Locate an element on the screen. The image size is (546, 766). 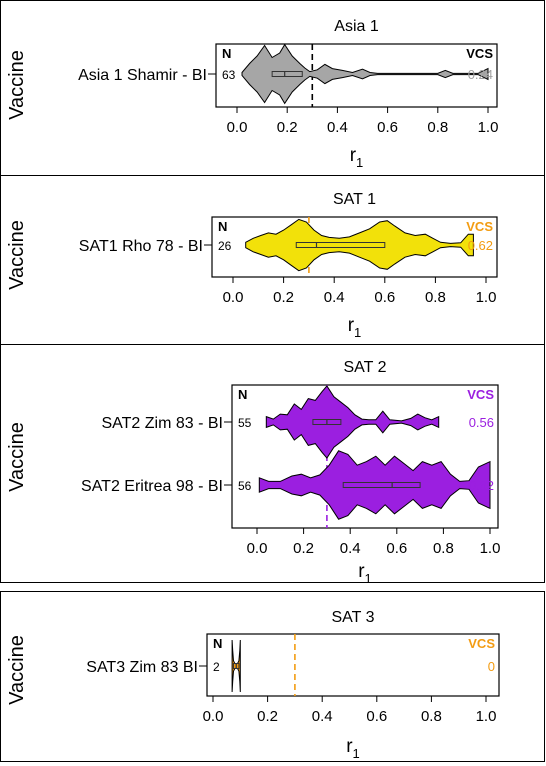
n-value: 63 is located at coordinates (229, 75).